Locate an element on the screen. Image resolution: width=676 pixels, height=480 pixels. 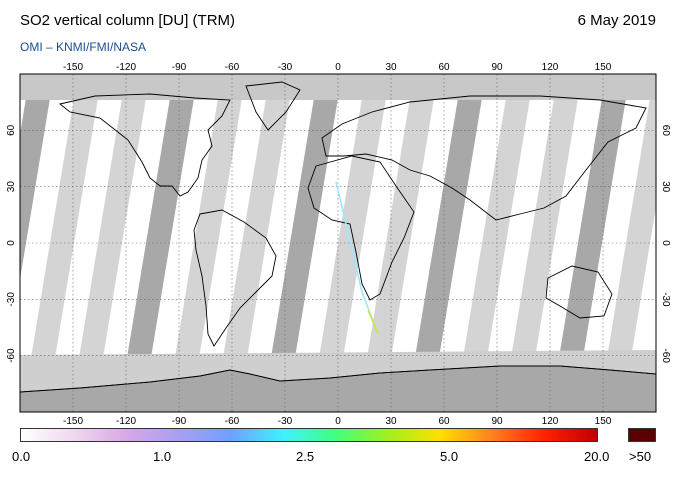
colorbar-tick-label: 20.0 is located at coordinates (597, 456).